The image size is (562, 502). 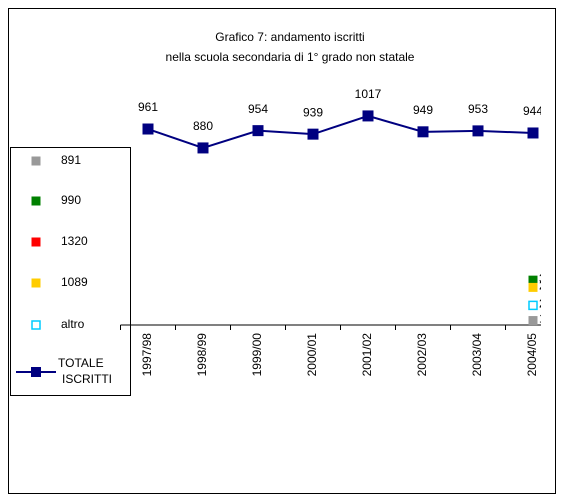 I want to click on x-tick-label: 2002/03, so click(x=422, y=355).